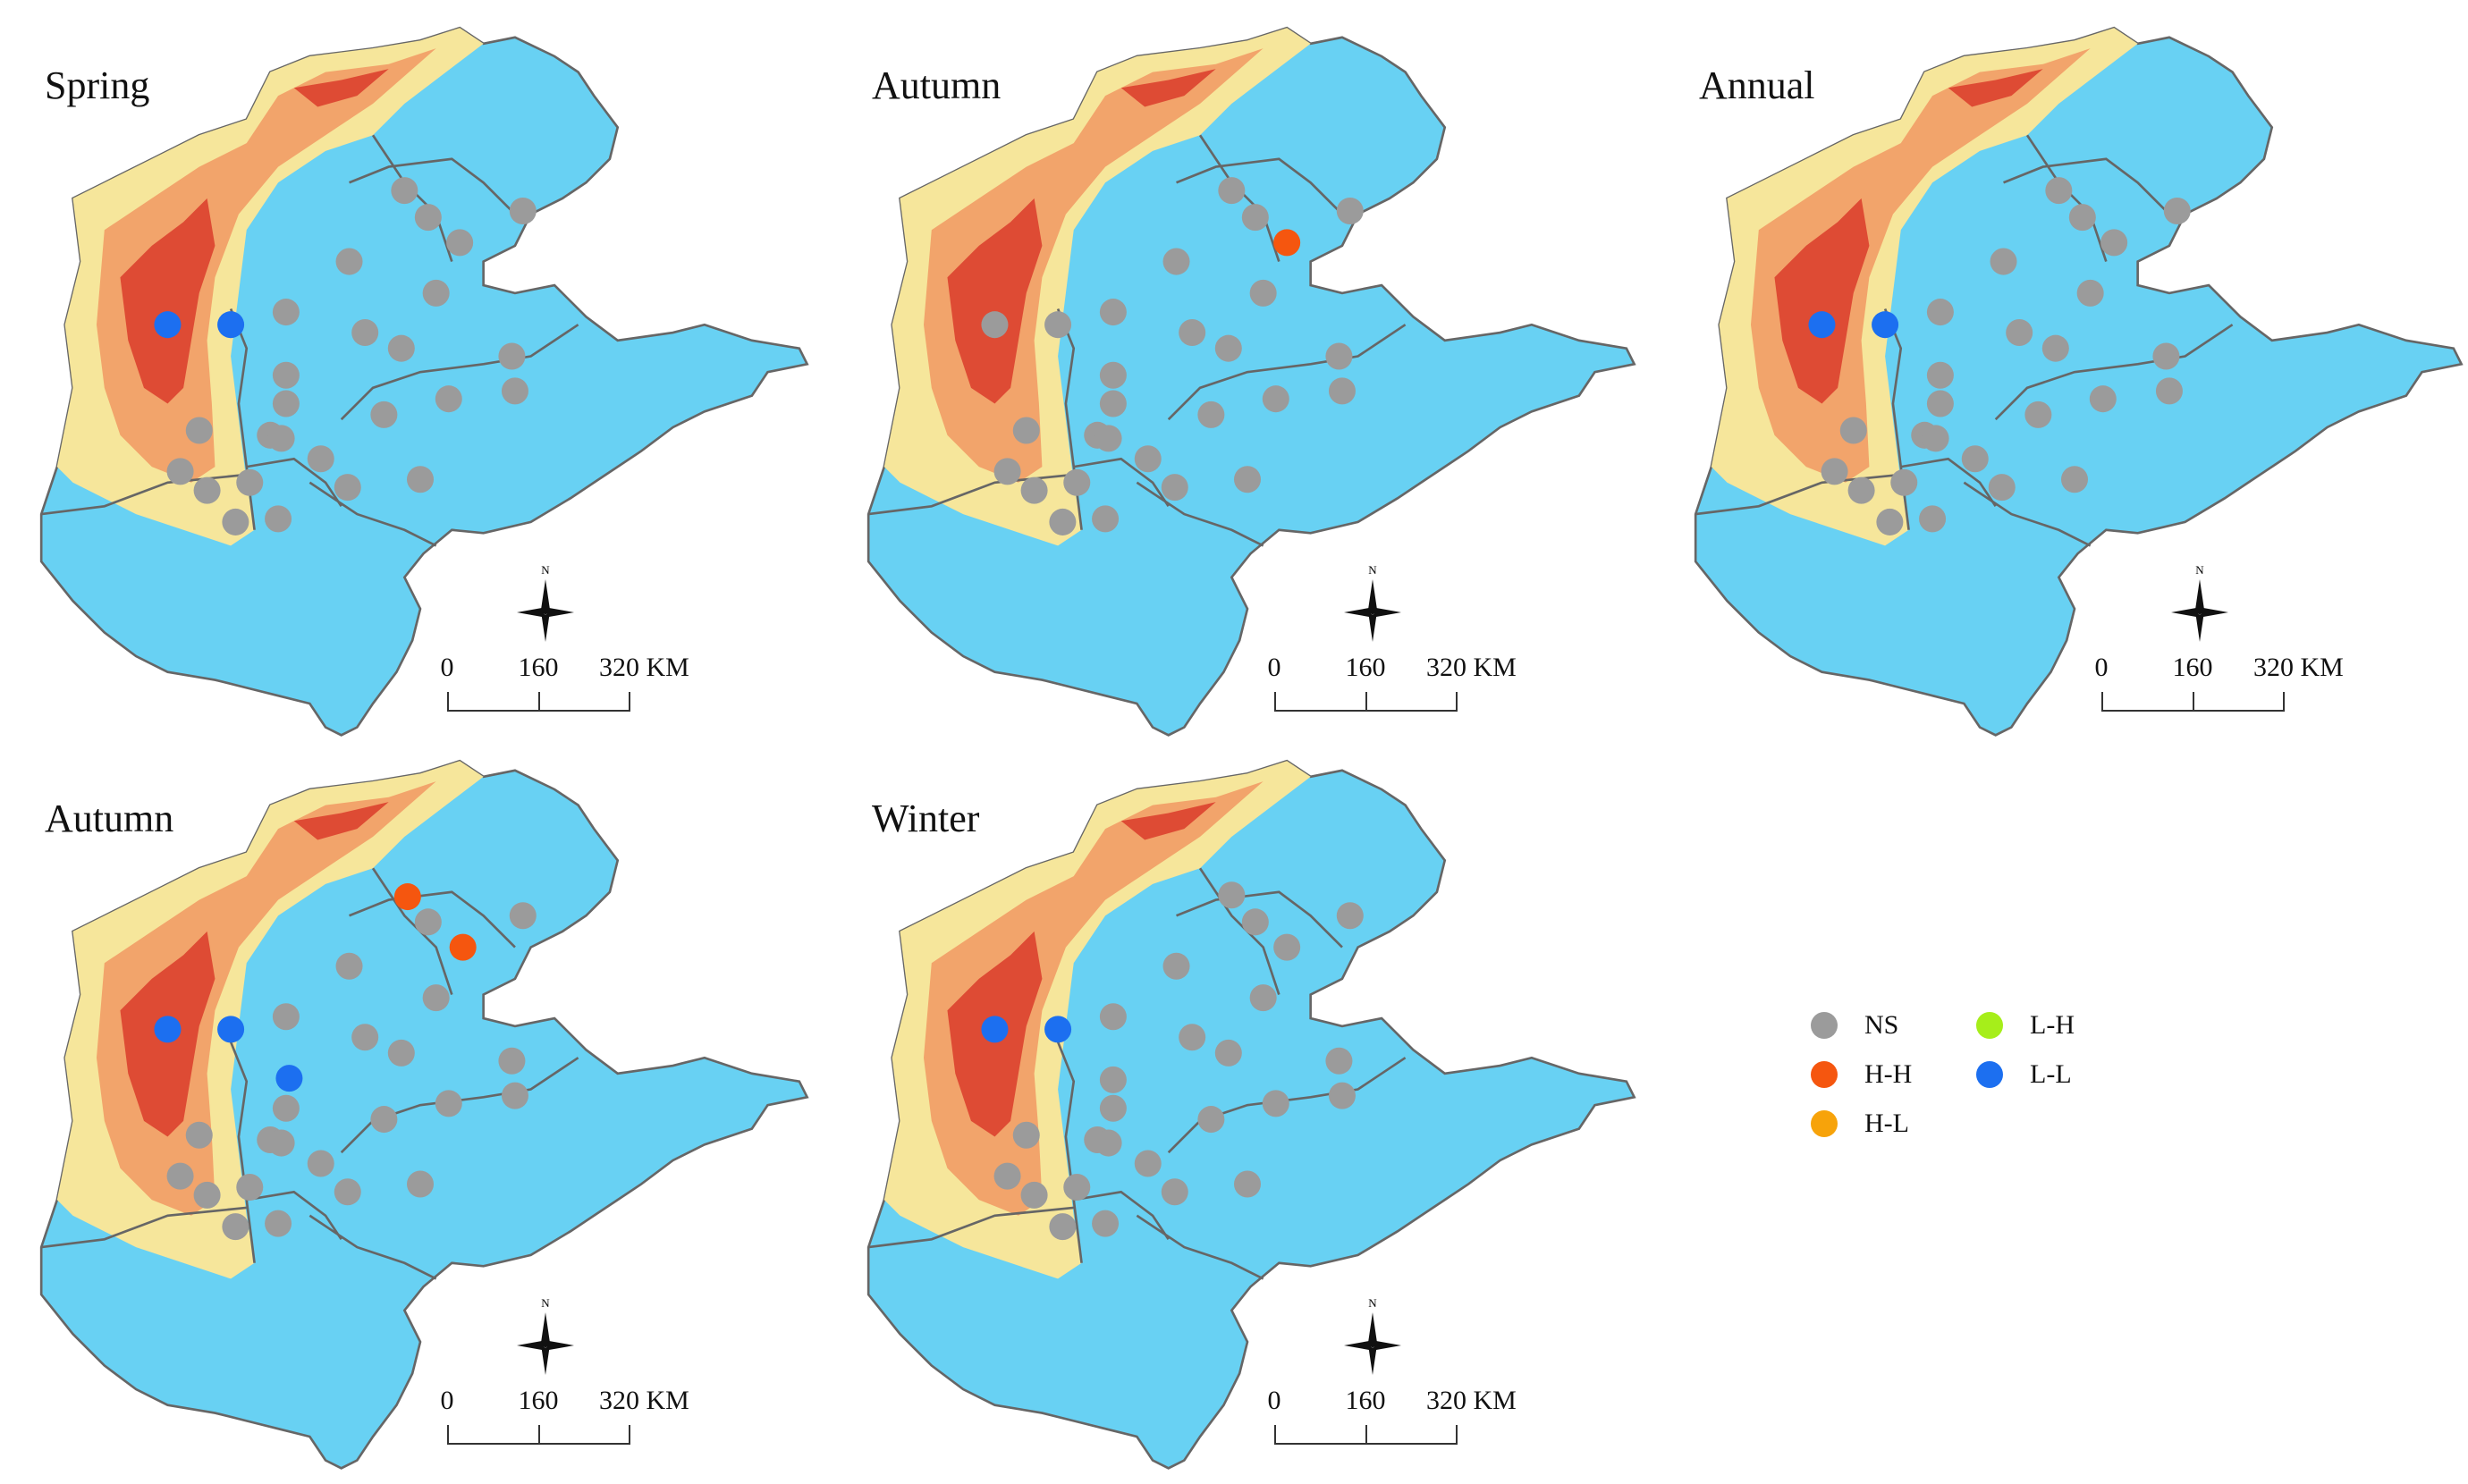 The height and width of the screenshot is (1484, 2468). Describe the element at coordinates (539, 702) in the screenshot. I see `scale-bar-mid-tick` at that location.